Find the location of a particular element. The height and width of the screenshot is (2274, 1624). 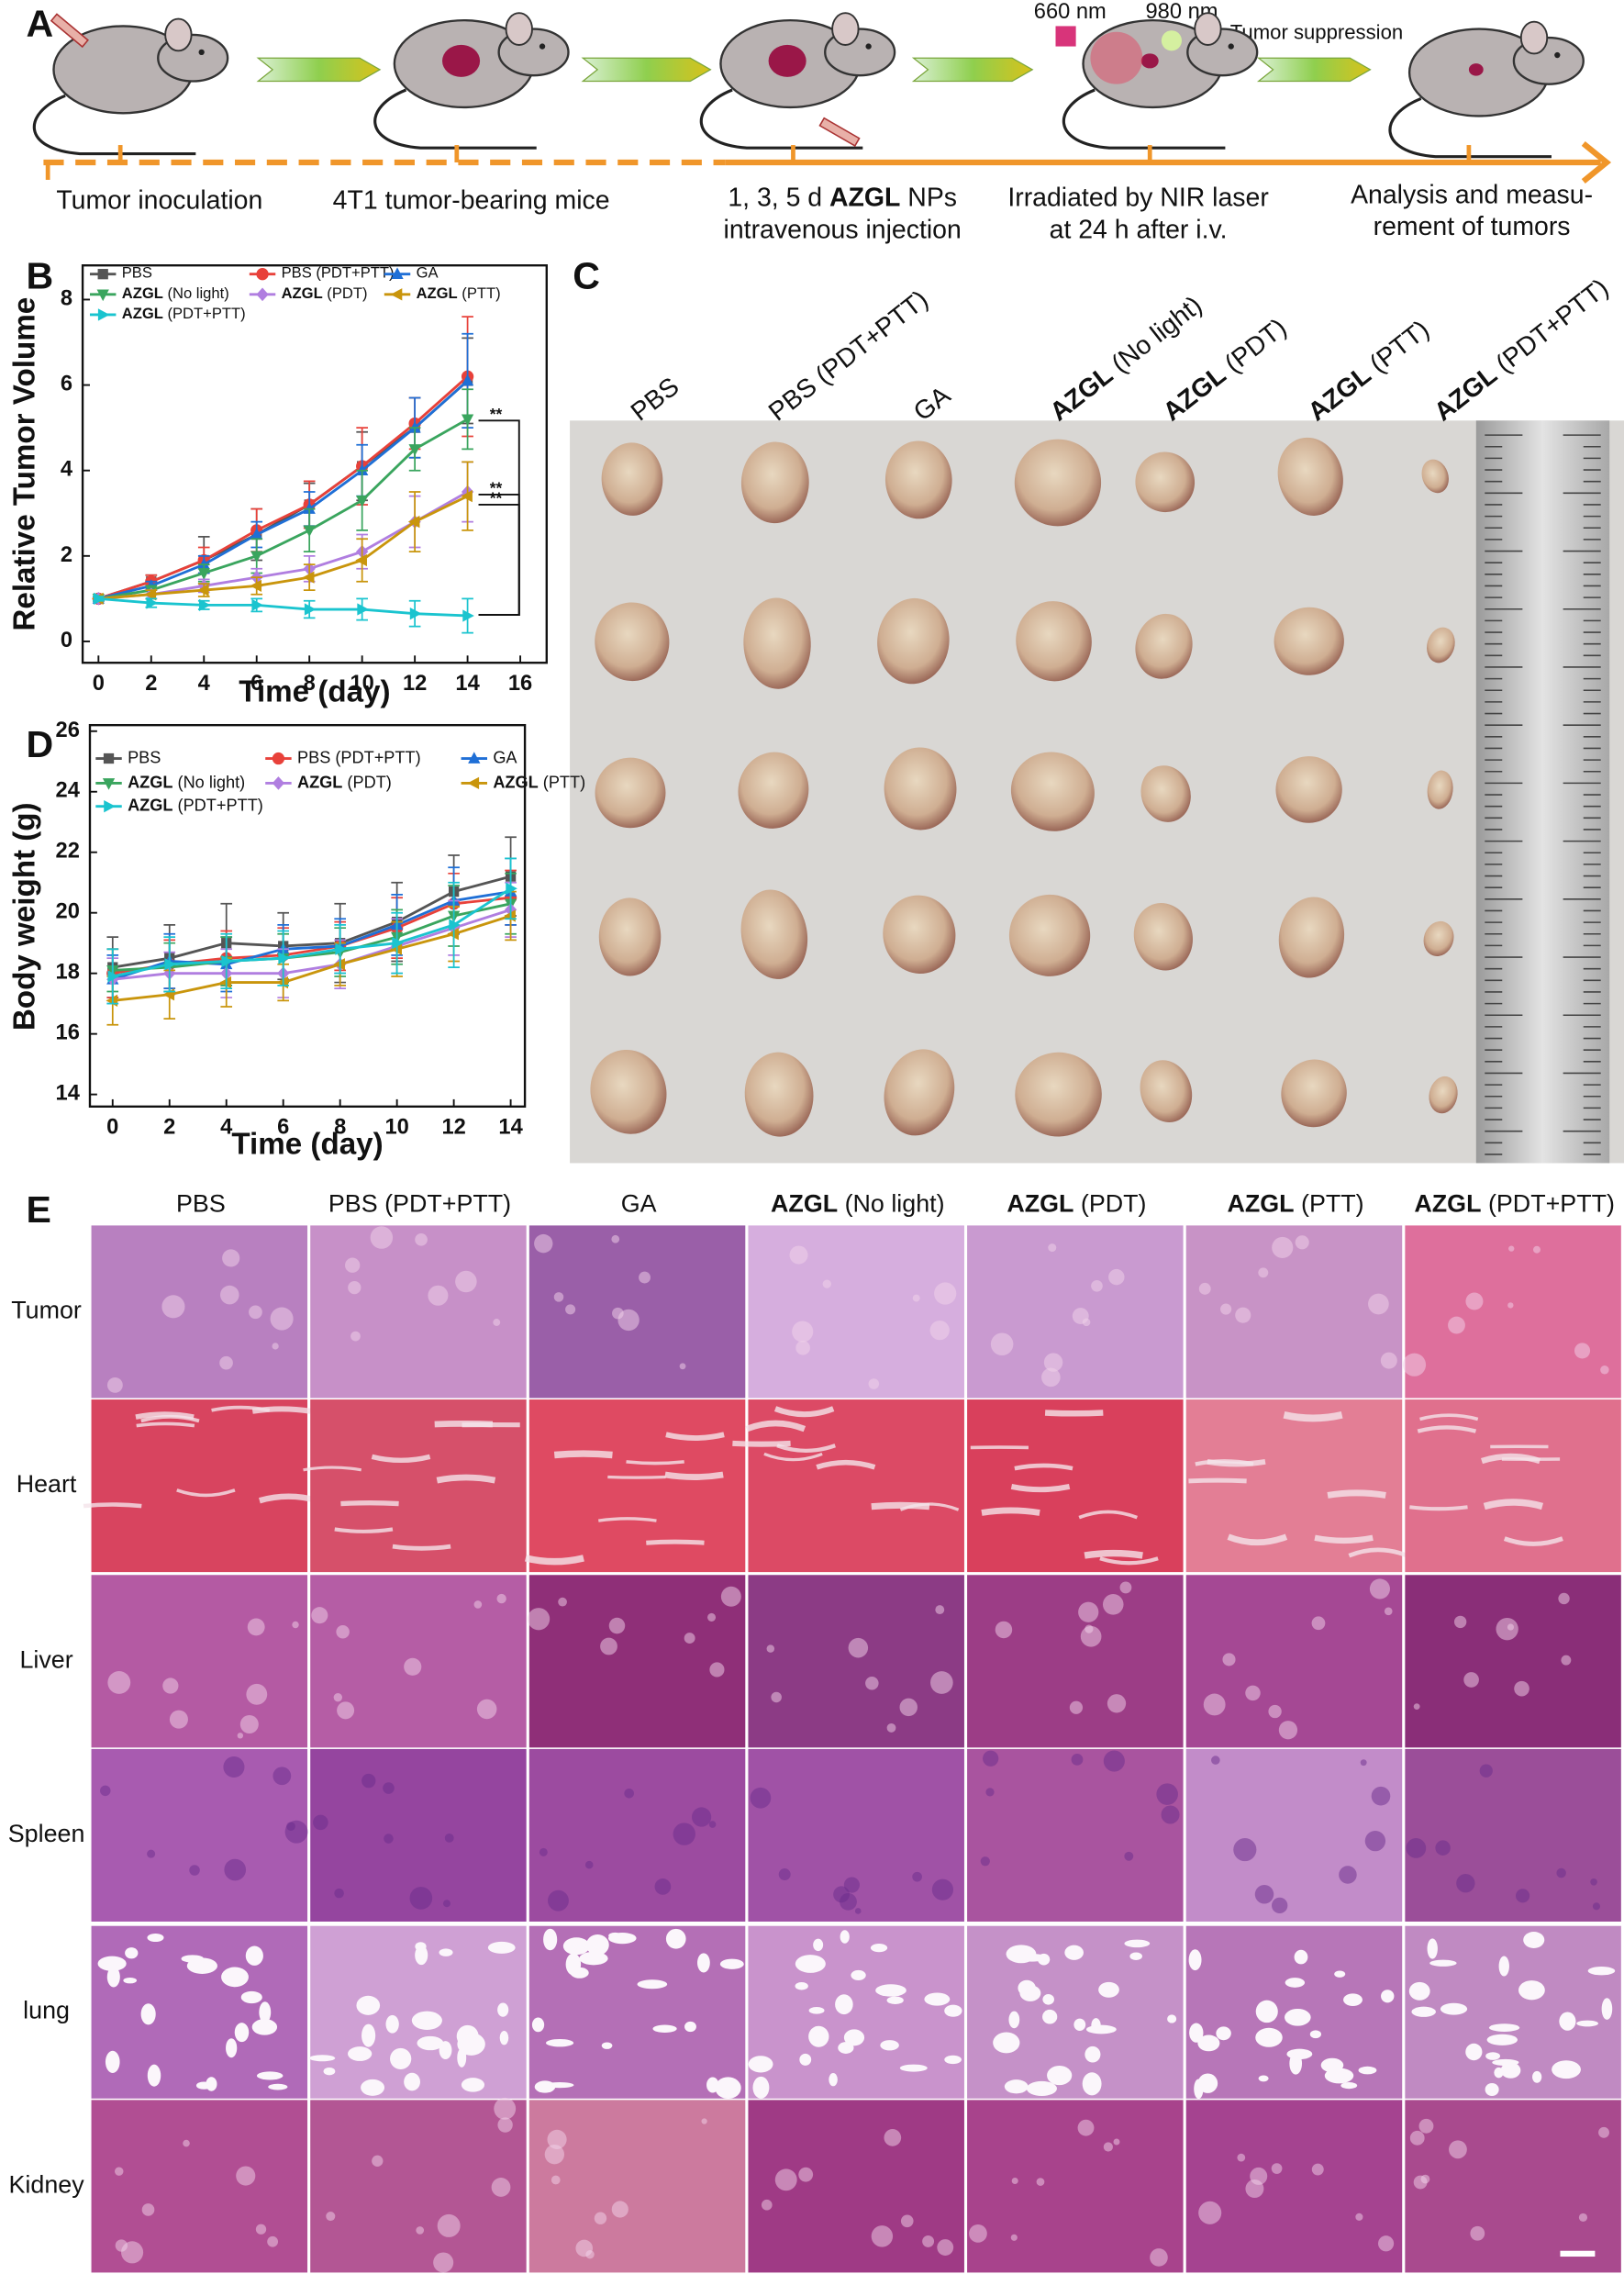

row-label: Heart is located at coordinates (47, 1484).